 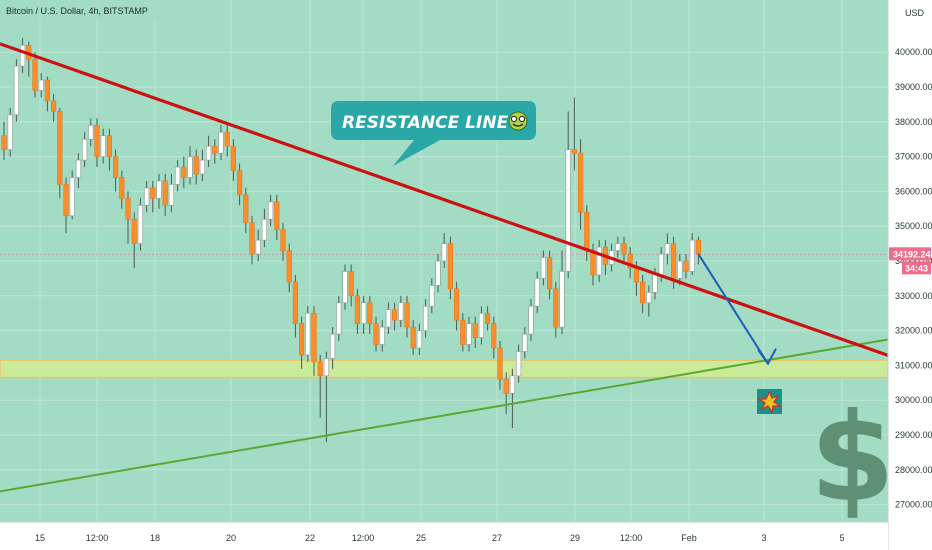 What do you see at coordinates (913, 87) in the screenshot?
I see `price-tick-label: 39000.00` at bounding box center [913, 87].